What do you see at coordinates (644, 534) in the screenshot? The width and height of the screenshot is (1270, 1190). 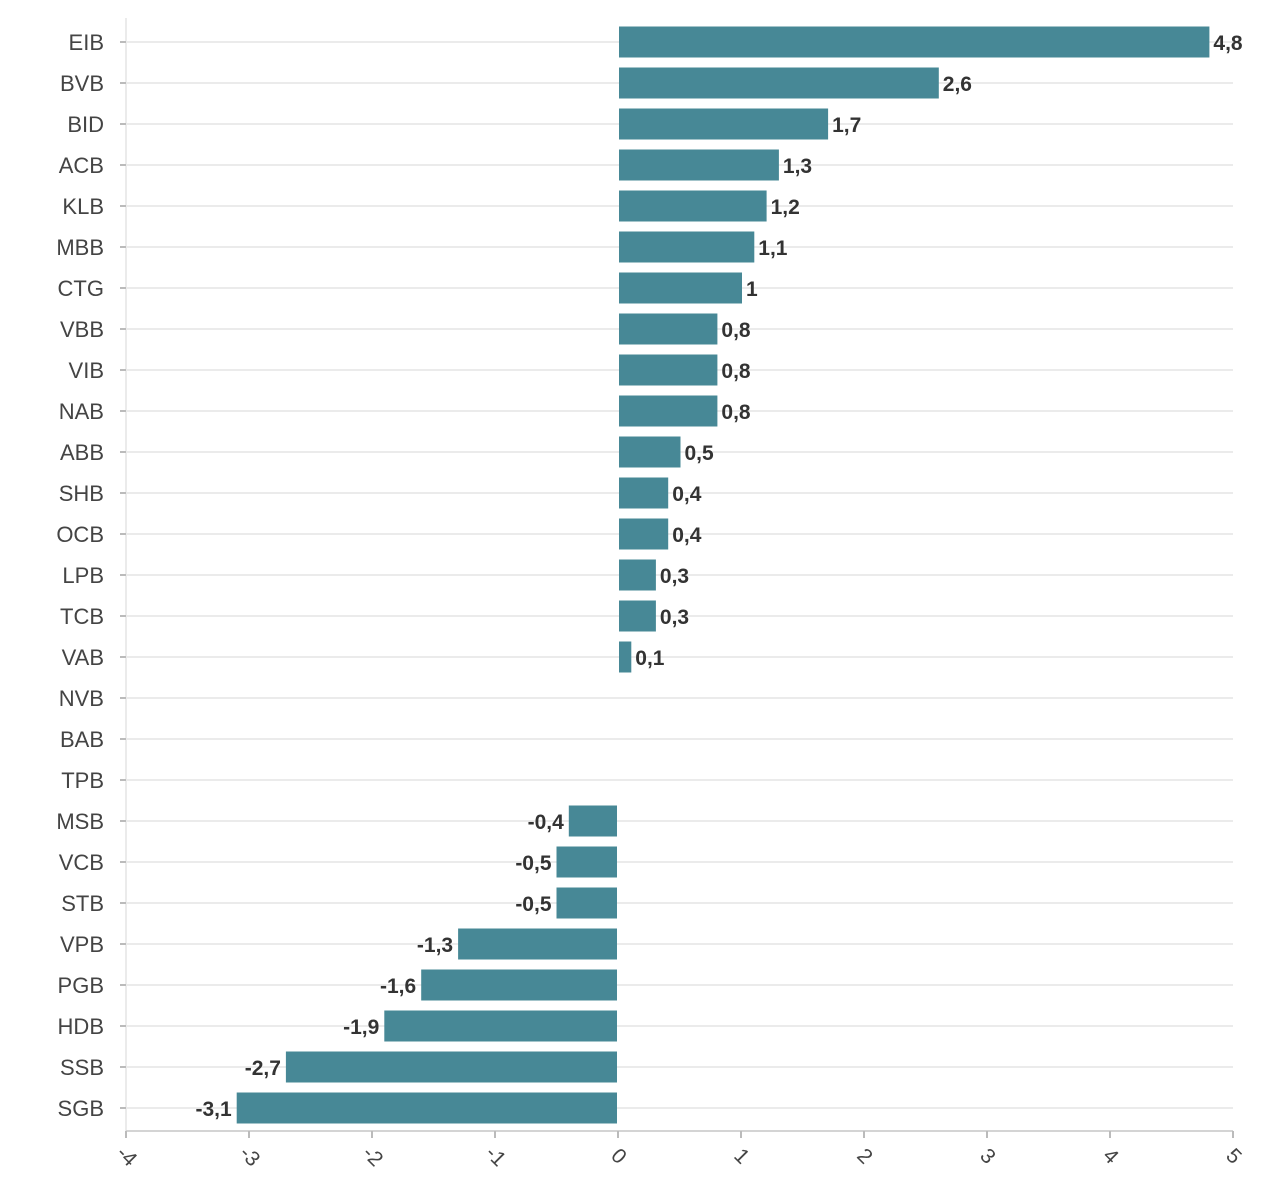 I see `bar-ocb` at bounding box center [644, 534].